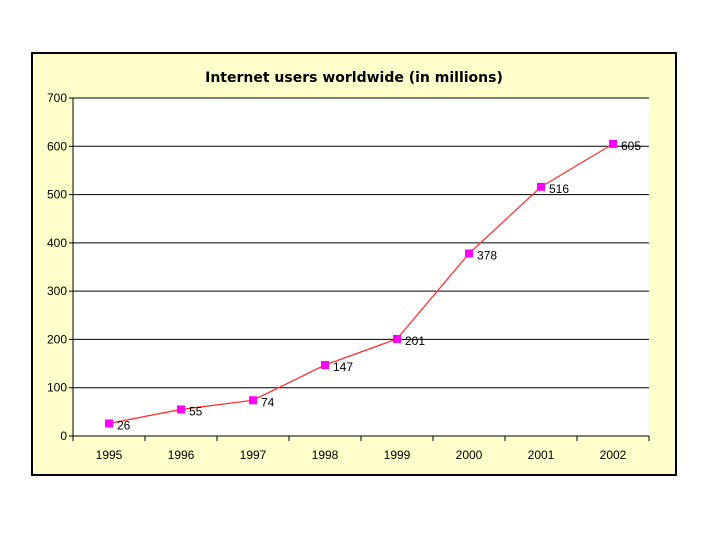  What do you see at coordinates (415, 341) in the screenshot?
I see `data-label: 201` at bounding box center [415, 341].